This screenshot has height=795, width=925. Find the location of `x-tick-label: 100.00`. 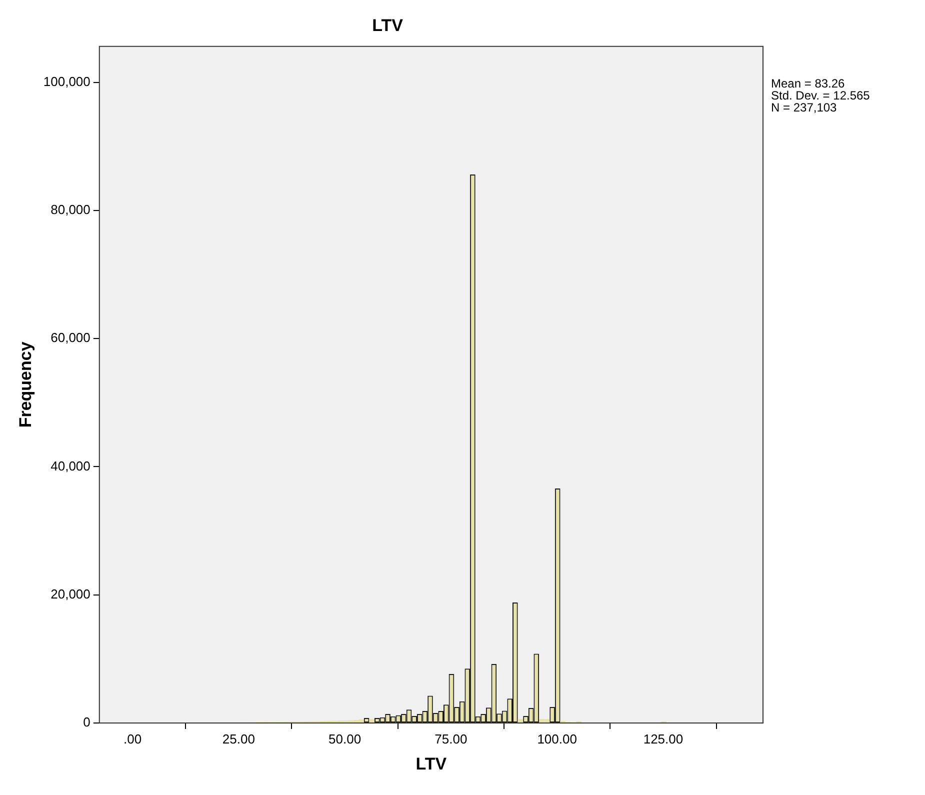

x-tick-label: 100.00 is located at coordinates (557, 738).